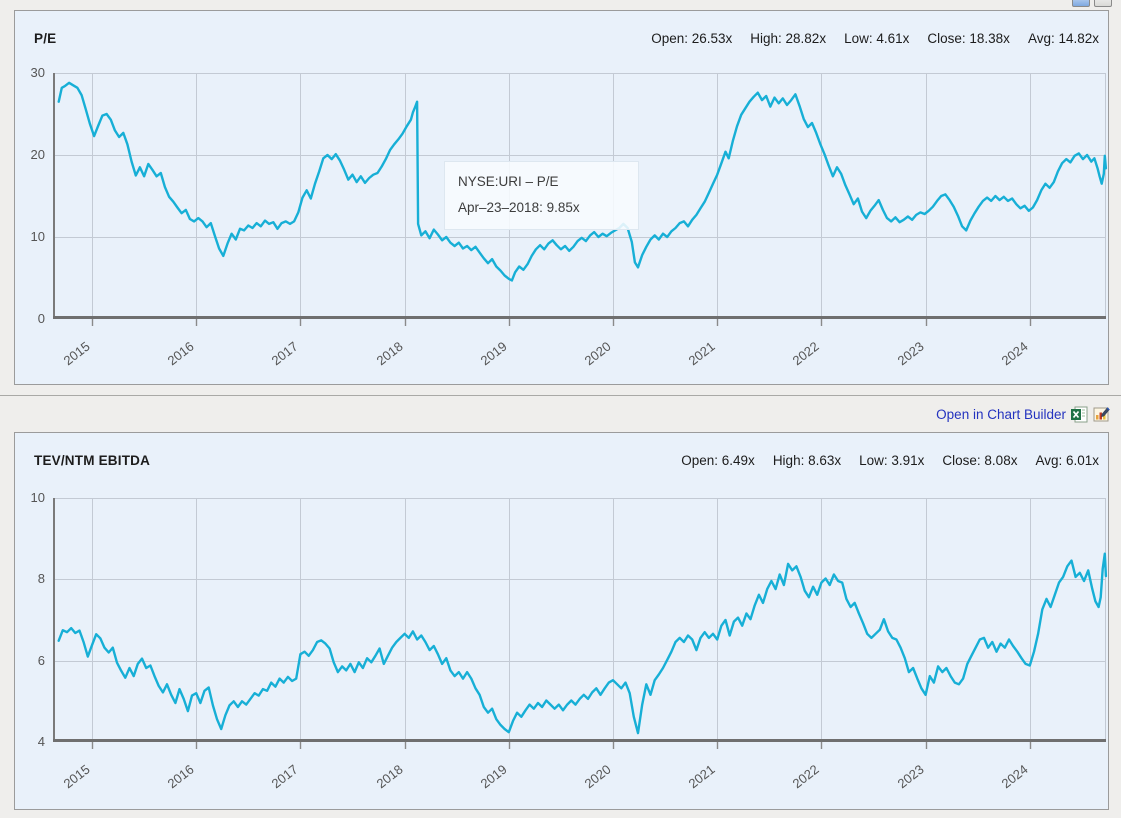 This screenshot has width=1121, height=818. I want to click on stat-high: High: 28.82x, so click(788, 38).